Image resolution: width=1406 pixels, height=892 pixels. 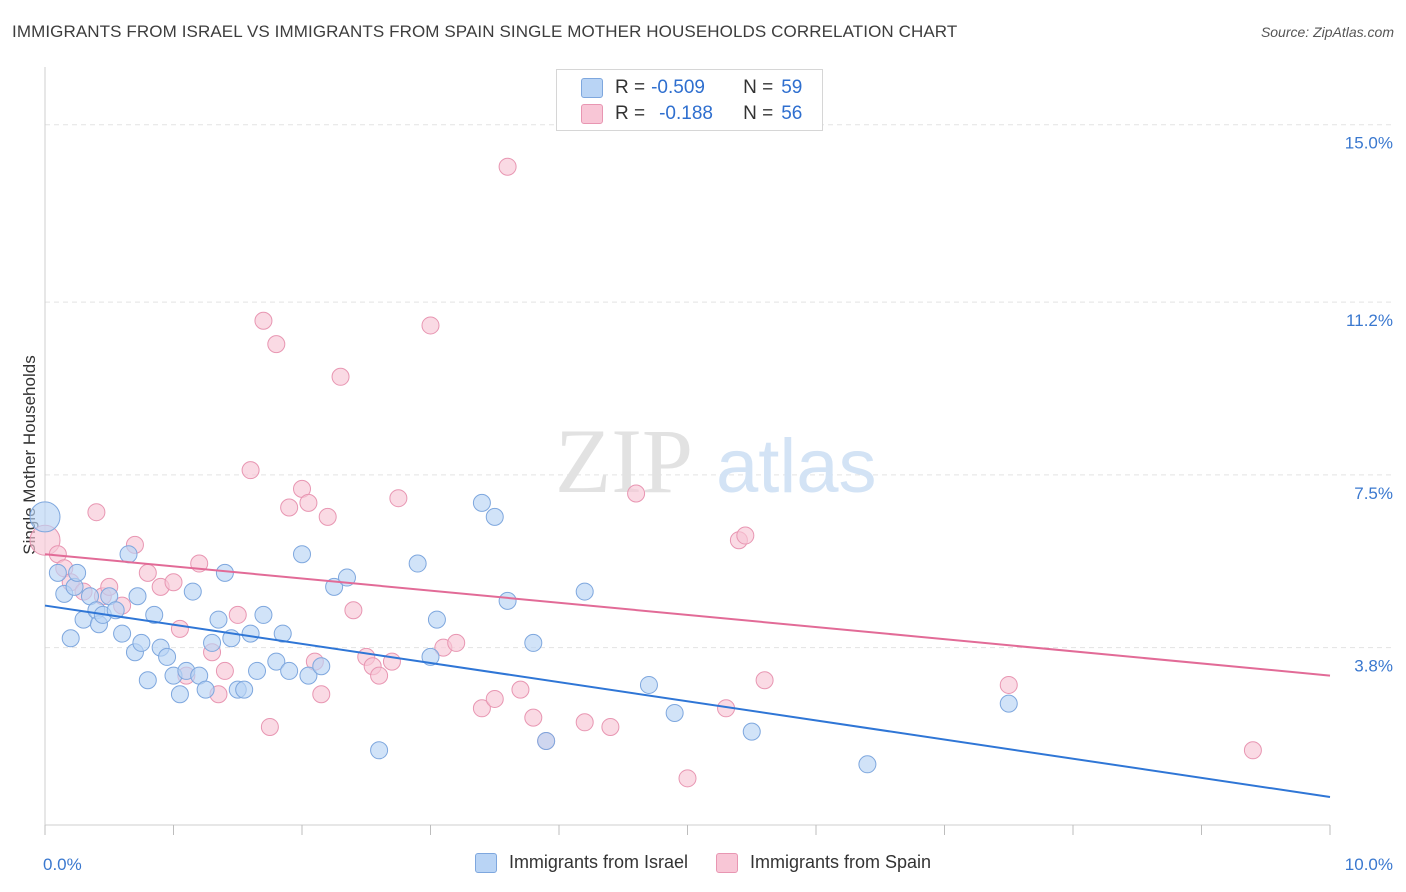 What do you see at coordinates (840, 862) in the screenshot?
I see `bottom-legend-label-spain: Immigrants from Spain` at bounding box center [840, 862].